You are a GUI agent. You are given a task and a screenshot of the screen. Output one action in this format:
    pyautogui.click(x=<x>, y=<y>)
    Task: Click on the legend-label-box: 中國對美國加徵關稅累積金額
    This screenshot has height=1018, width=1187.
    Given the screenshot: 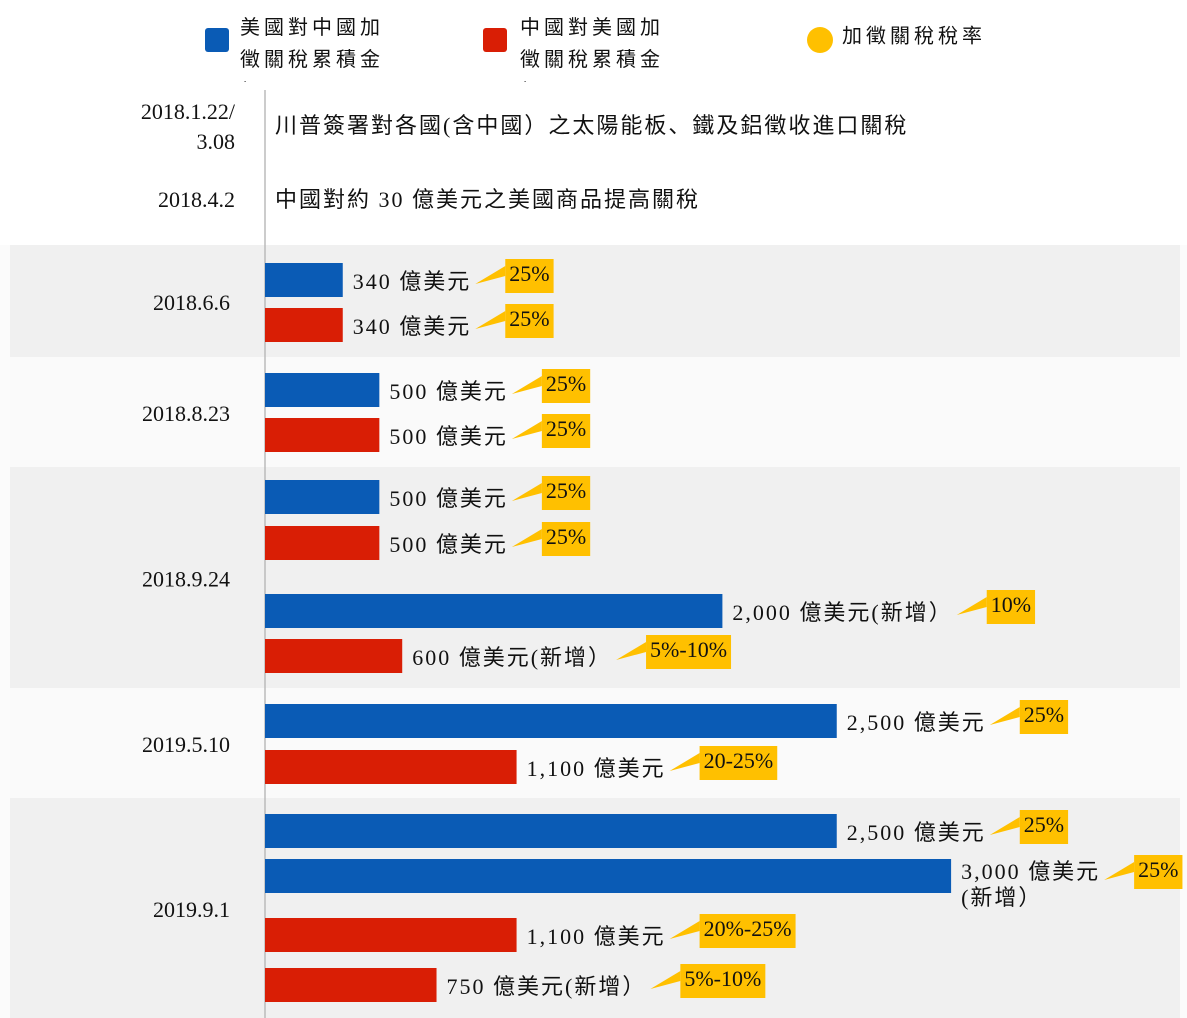 What is the action you would take?
    pyautogui.click(x=592, y=49)
    